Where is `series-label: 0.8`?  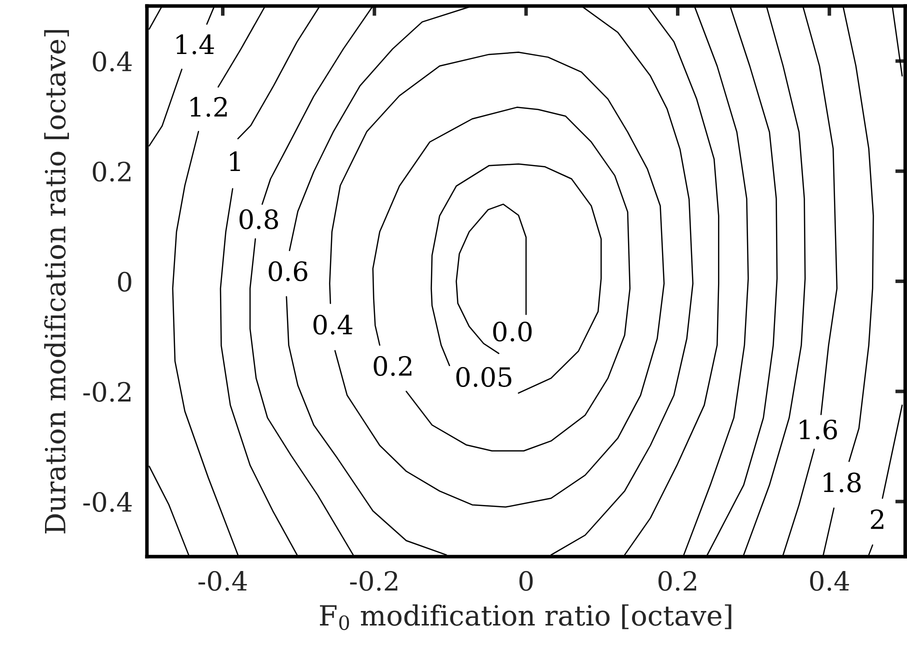 series-label: 0.8 is located at coordinates (259, 219).